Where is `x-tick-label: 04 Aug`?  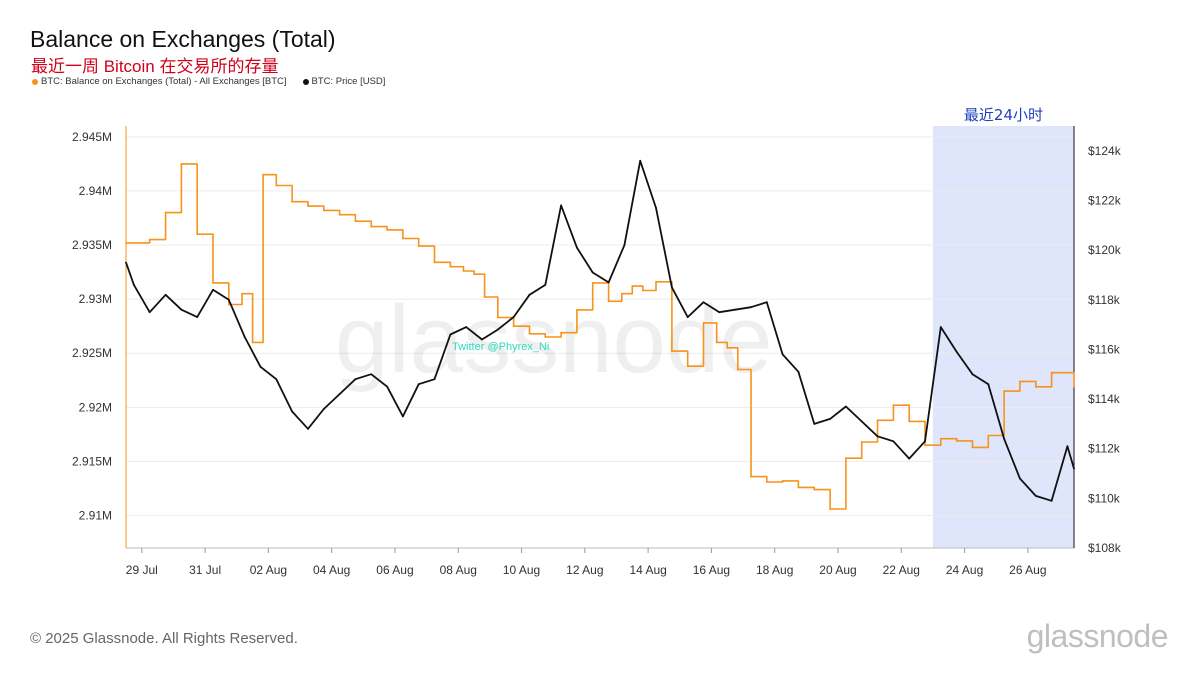 x-tick-label: 04 Aug is located at coordinates (331, 570).